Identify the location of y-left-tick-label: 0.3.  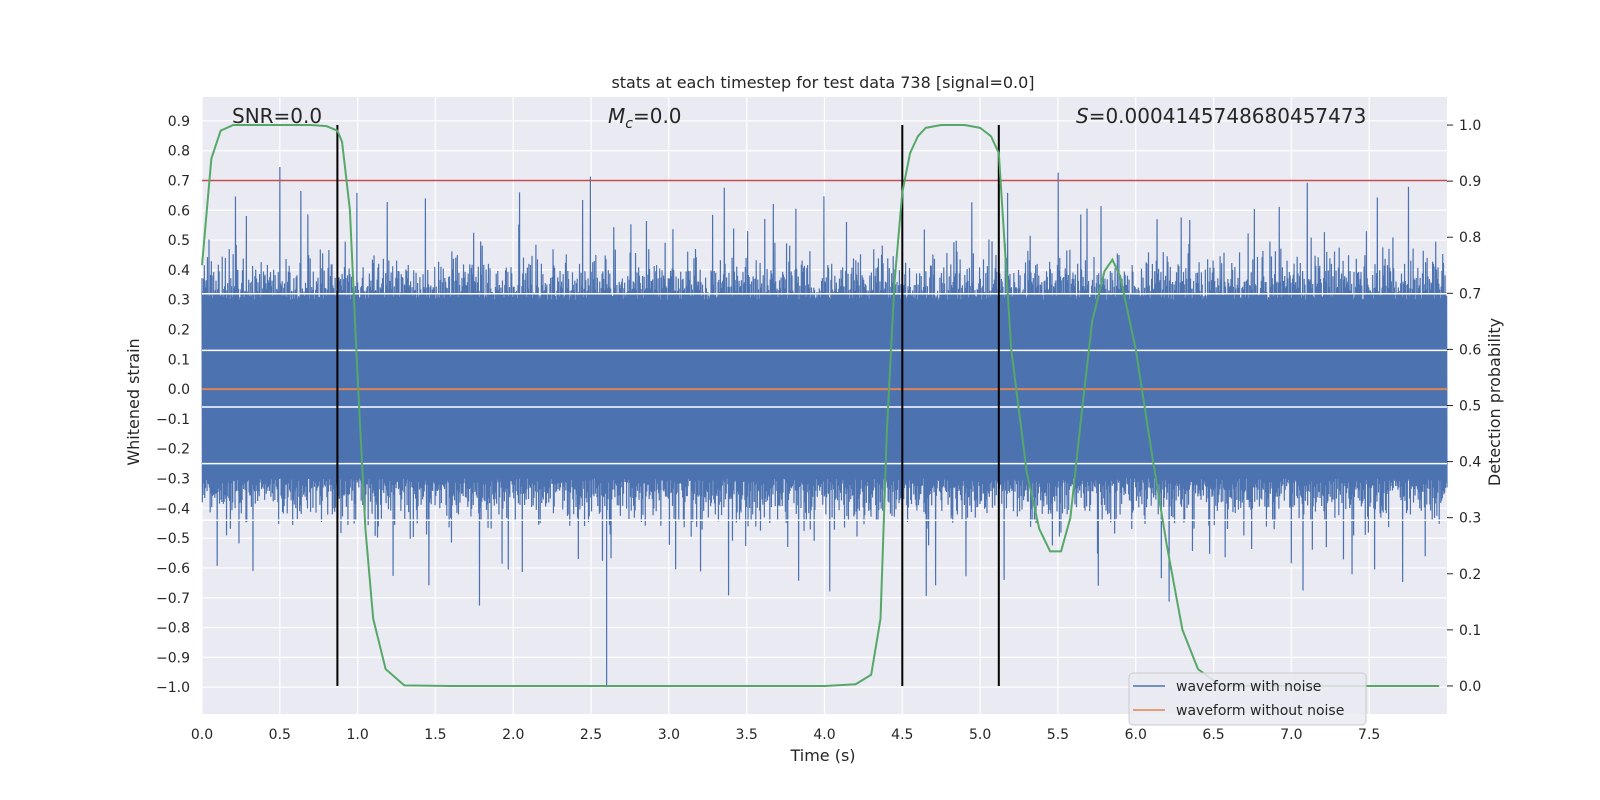
(179, 301).